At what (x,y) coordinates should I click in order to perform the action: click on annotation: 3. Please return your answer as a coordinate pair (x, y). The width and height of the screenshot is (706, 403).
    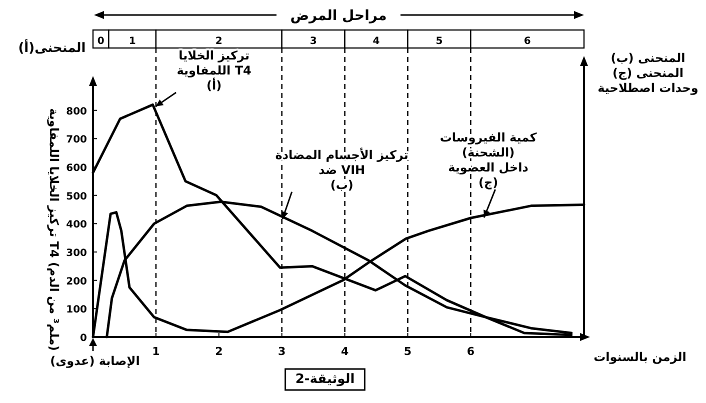
    Looking at the image, I should click on (313, 41).